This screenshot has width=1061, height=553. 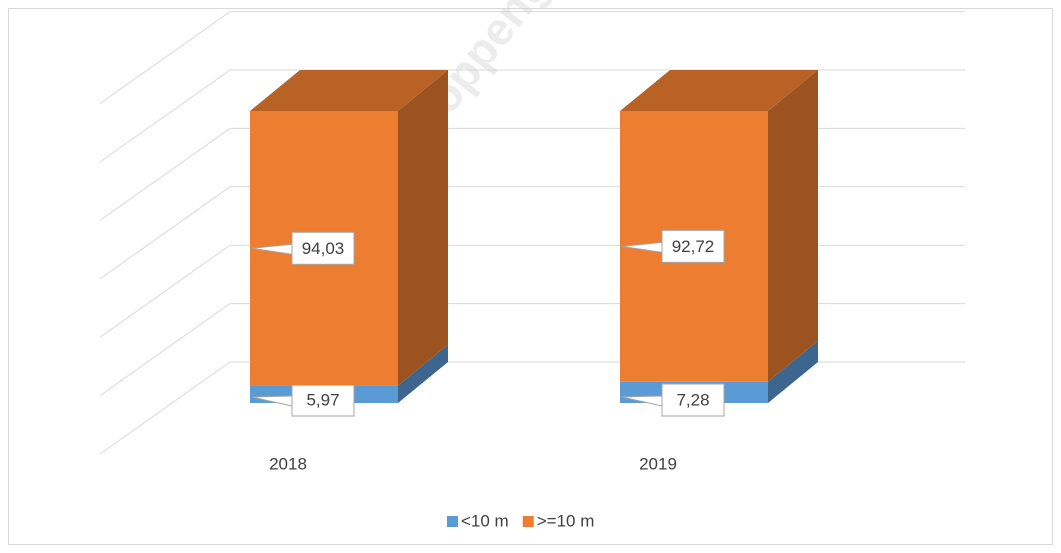 I want to click on legend-label: >=10 m, so click(x=566, y=520).